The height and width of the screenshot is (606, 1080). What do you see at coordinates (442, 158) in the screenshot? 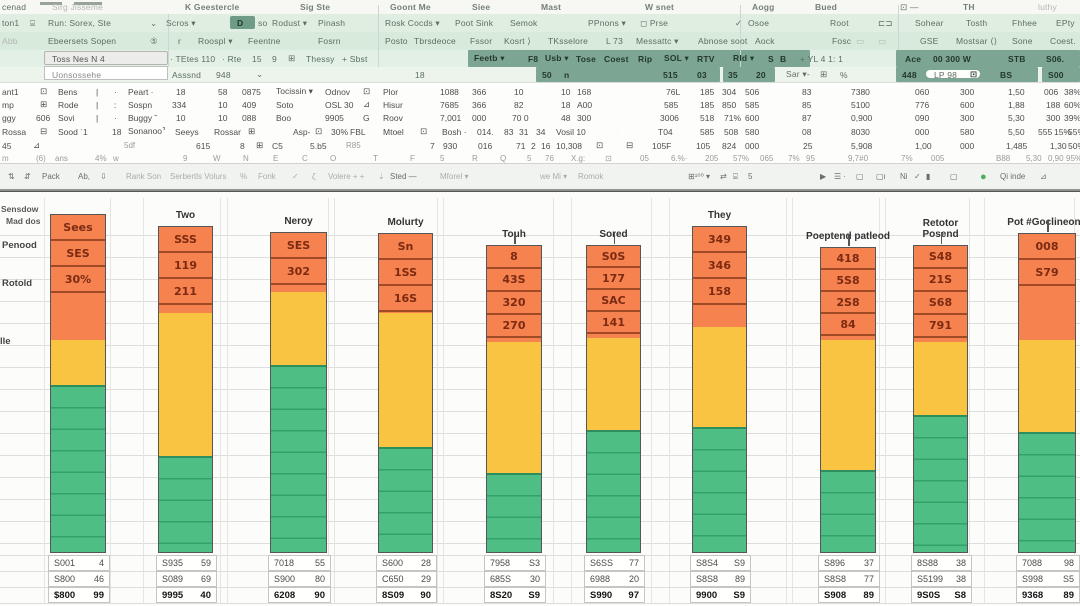
I see `sheet-cell: 5` at bounding box center [442, 158].